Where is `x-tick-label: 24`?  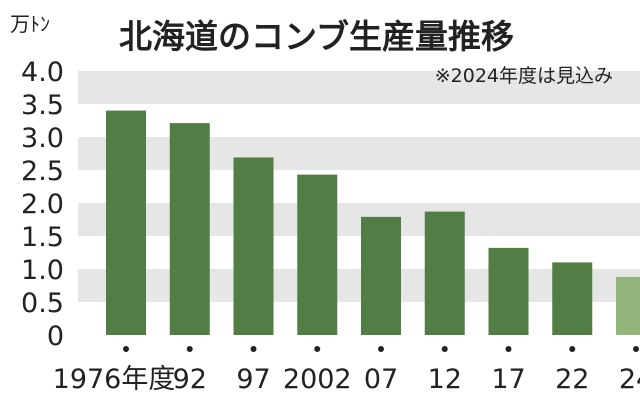 x-tick-label: 24 is located at coordinates (629, 379).